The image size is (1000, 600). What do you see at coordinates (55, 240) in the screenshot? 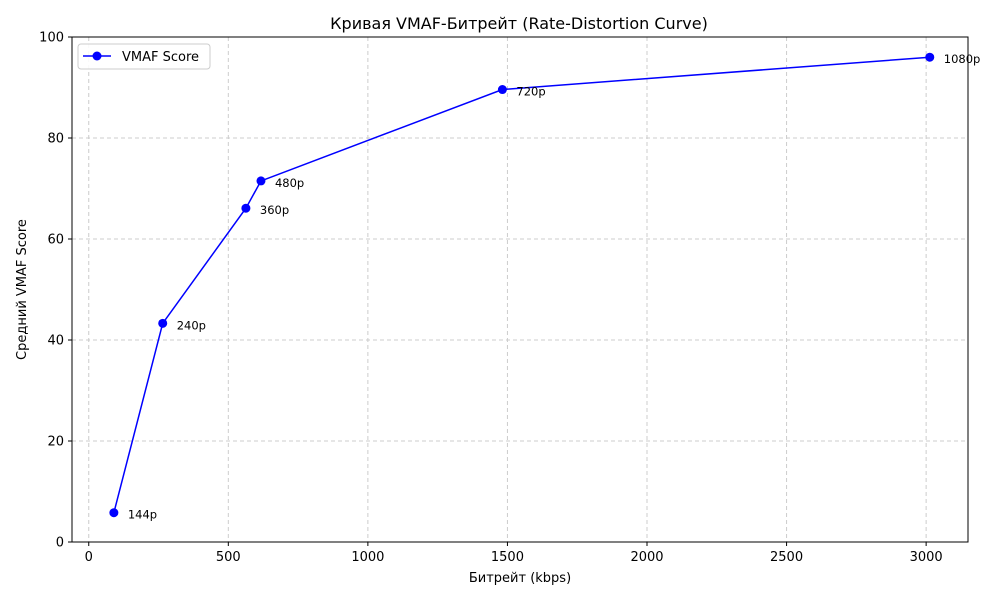
I see `y-tick-label: 60` at bounding box center [55, 240].